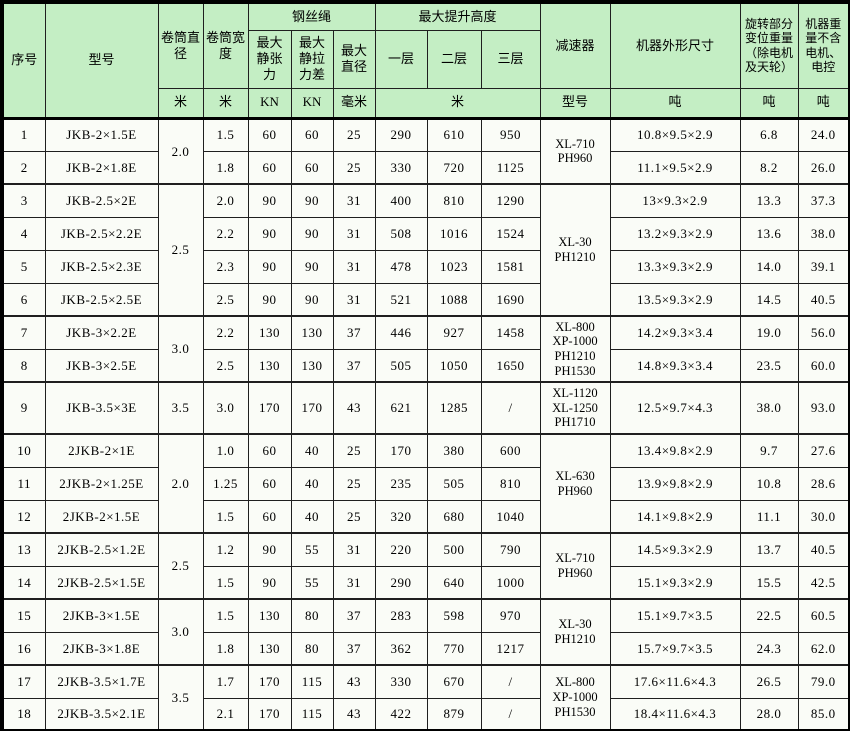 This screenshot has width=850, height=731. What do you see at coordinates (454, 549) in the screenshot?
I see `cell-height-layer2: 500` at bounding box center [454, 549].